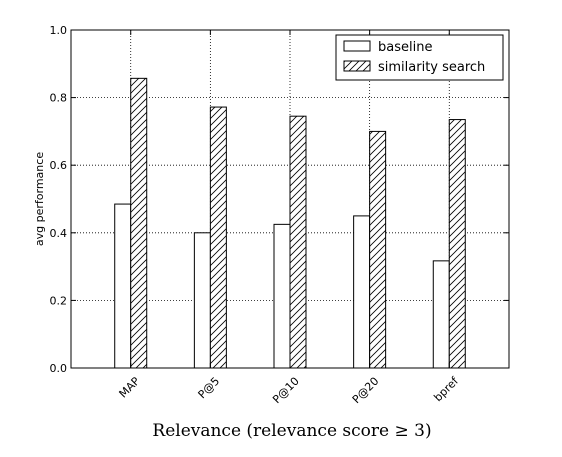  I want to click on y-tick-label: 0.2, so click(59, 300).